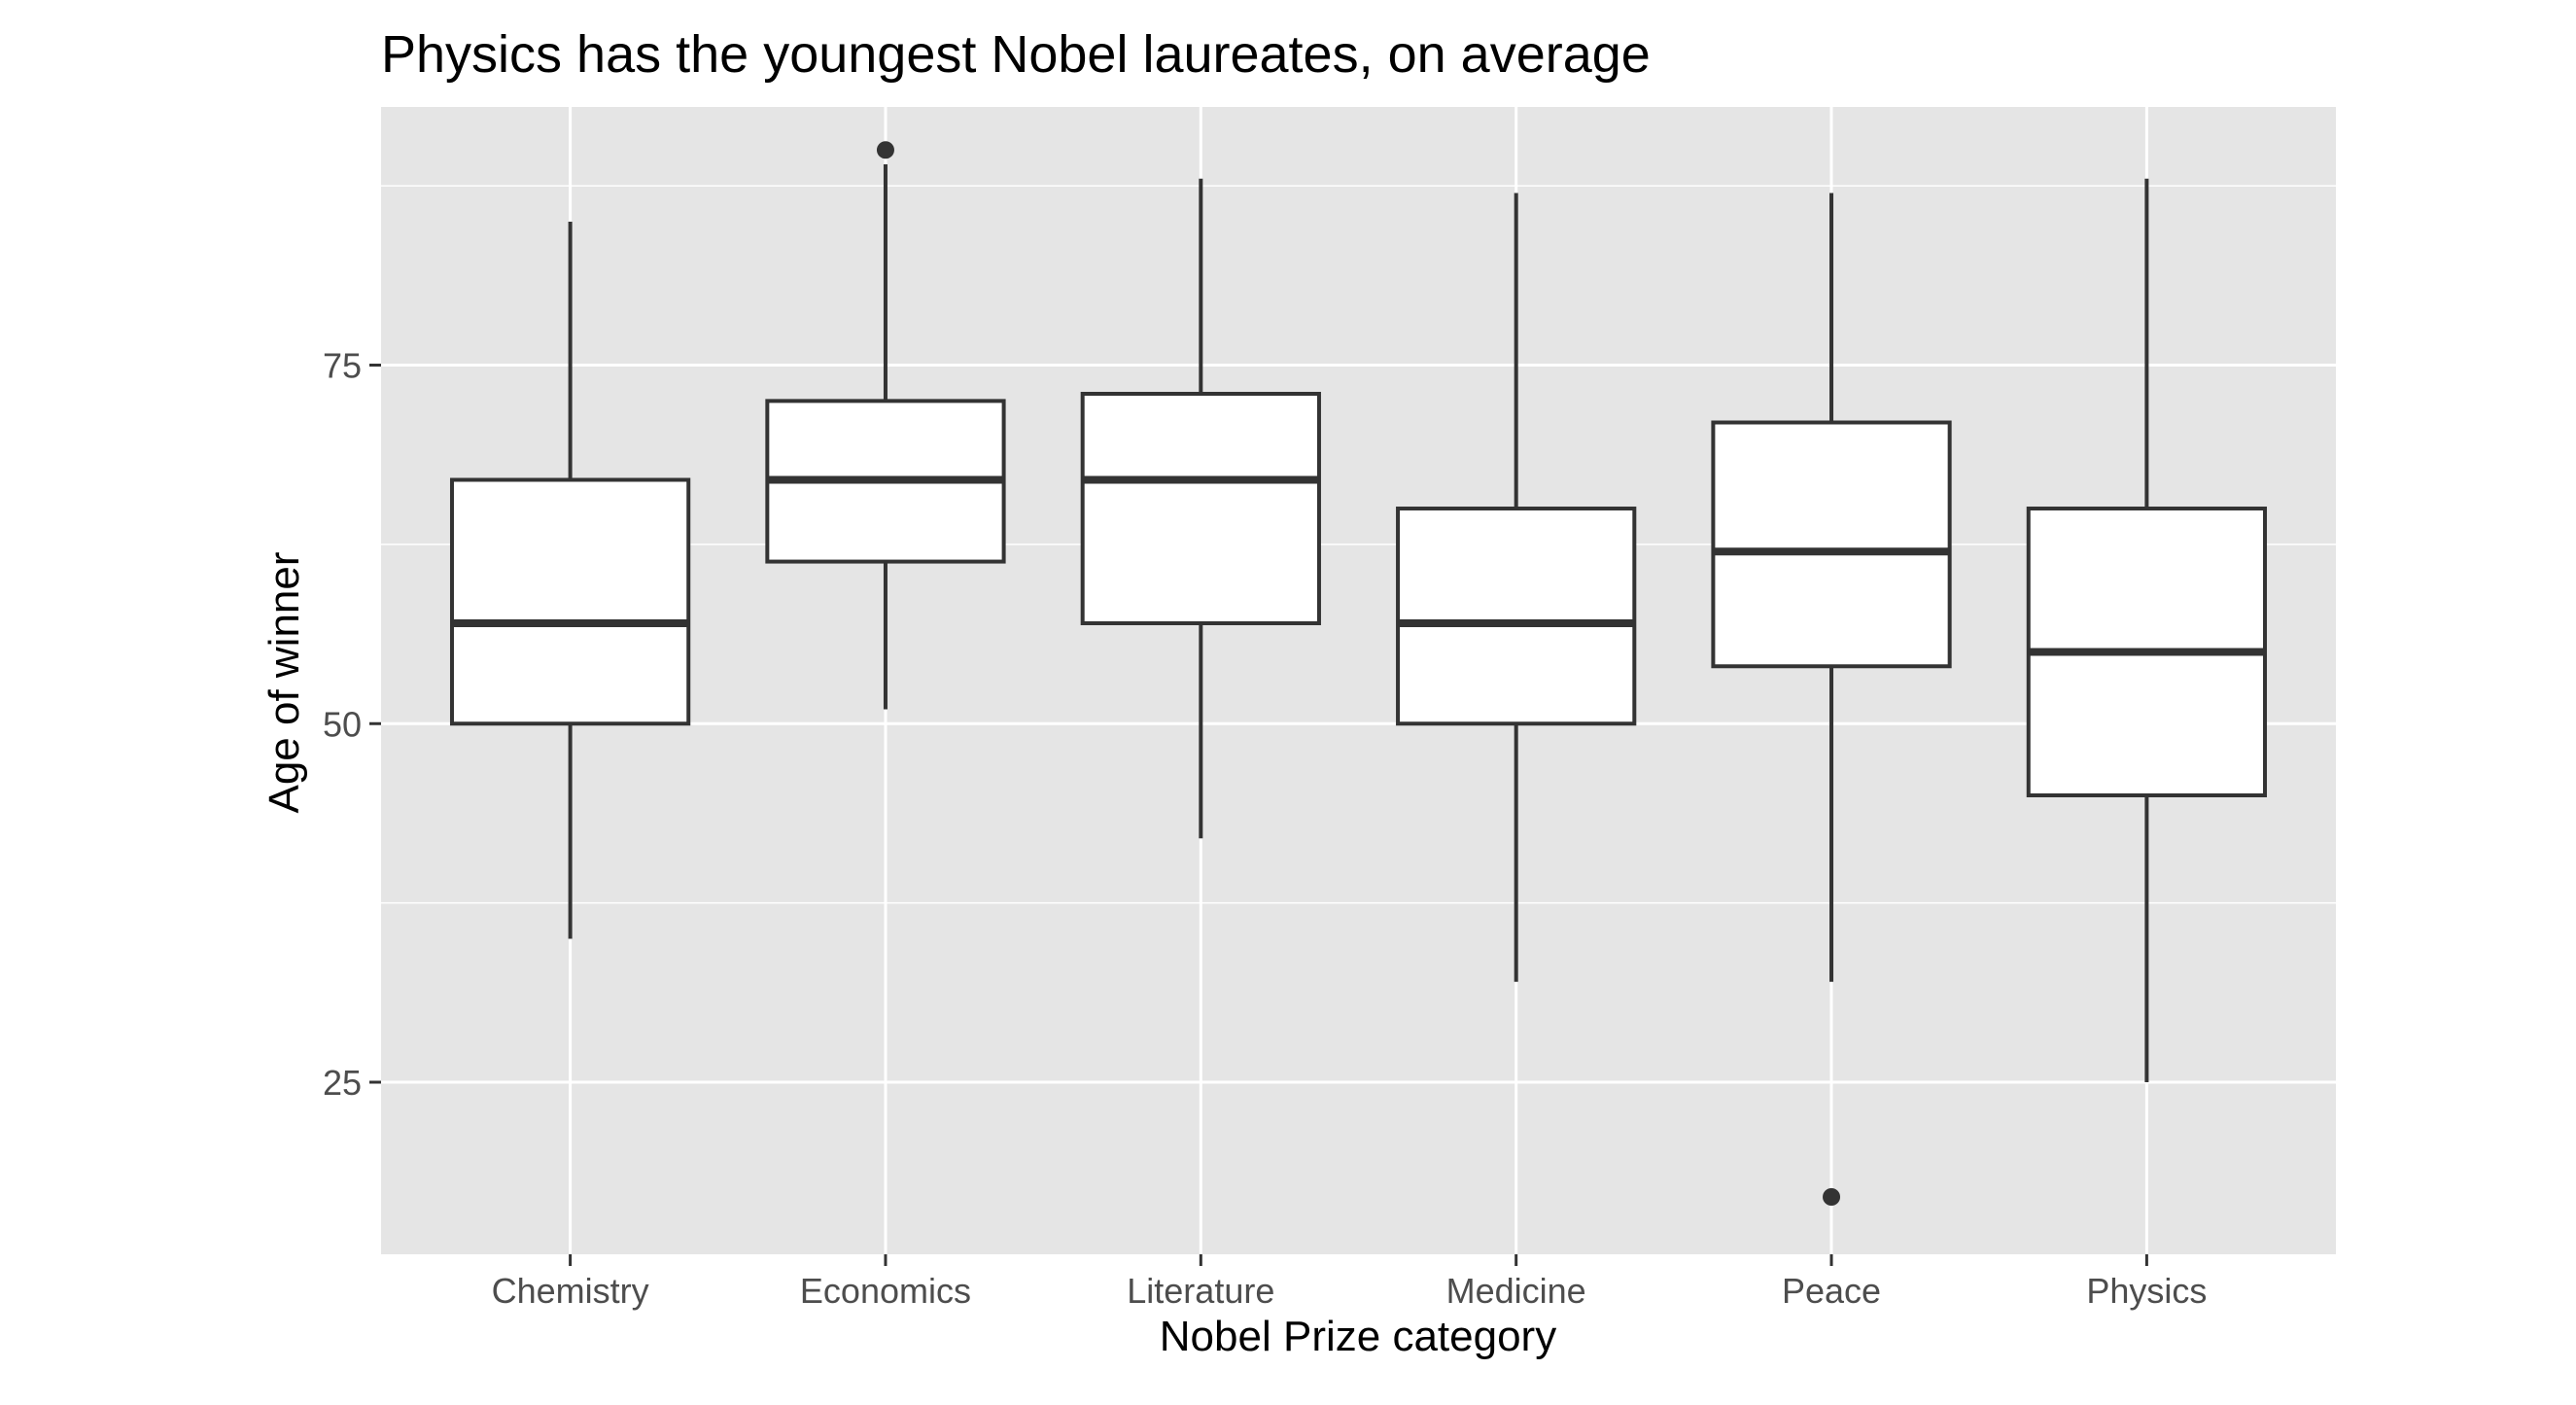 The height and width of the screenshot is (1405, 2576). What do you see at coordinates (342, 1083) in the screenshot?
I see `y-tick-label: 25` at bounding box center [342, 1083].